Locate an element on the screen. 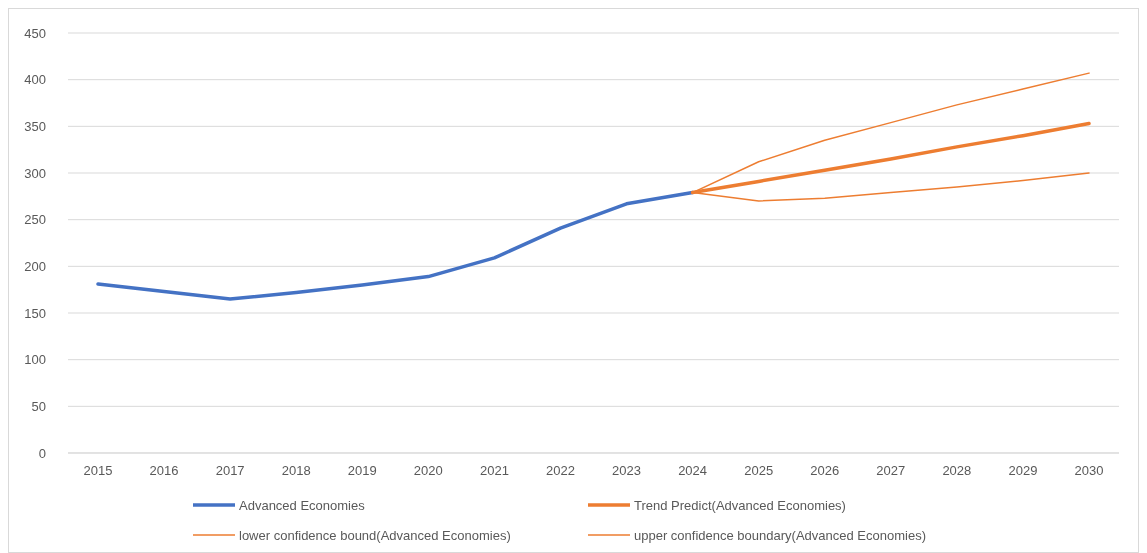  y-tick-label: 0 is located at coordinates (42, 453).